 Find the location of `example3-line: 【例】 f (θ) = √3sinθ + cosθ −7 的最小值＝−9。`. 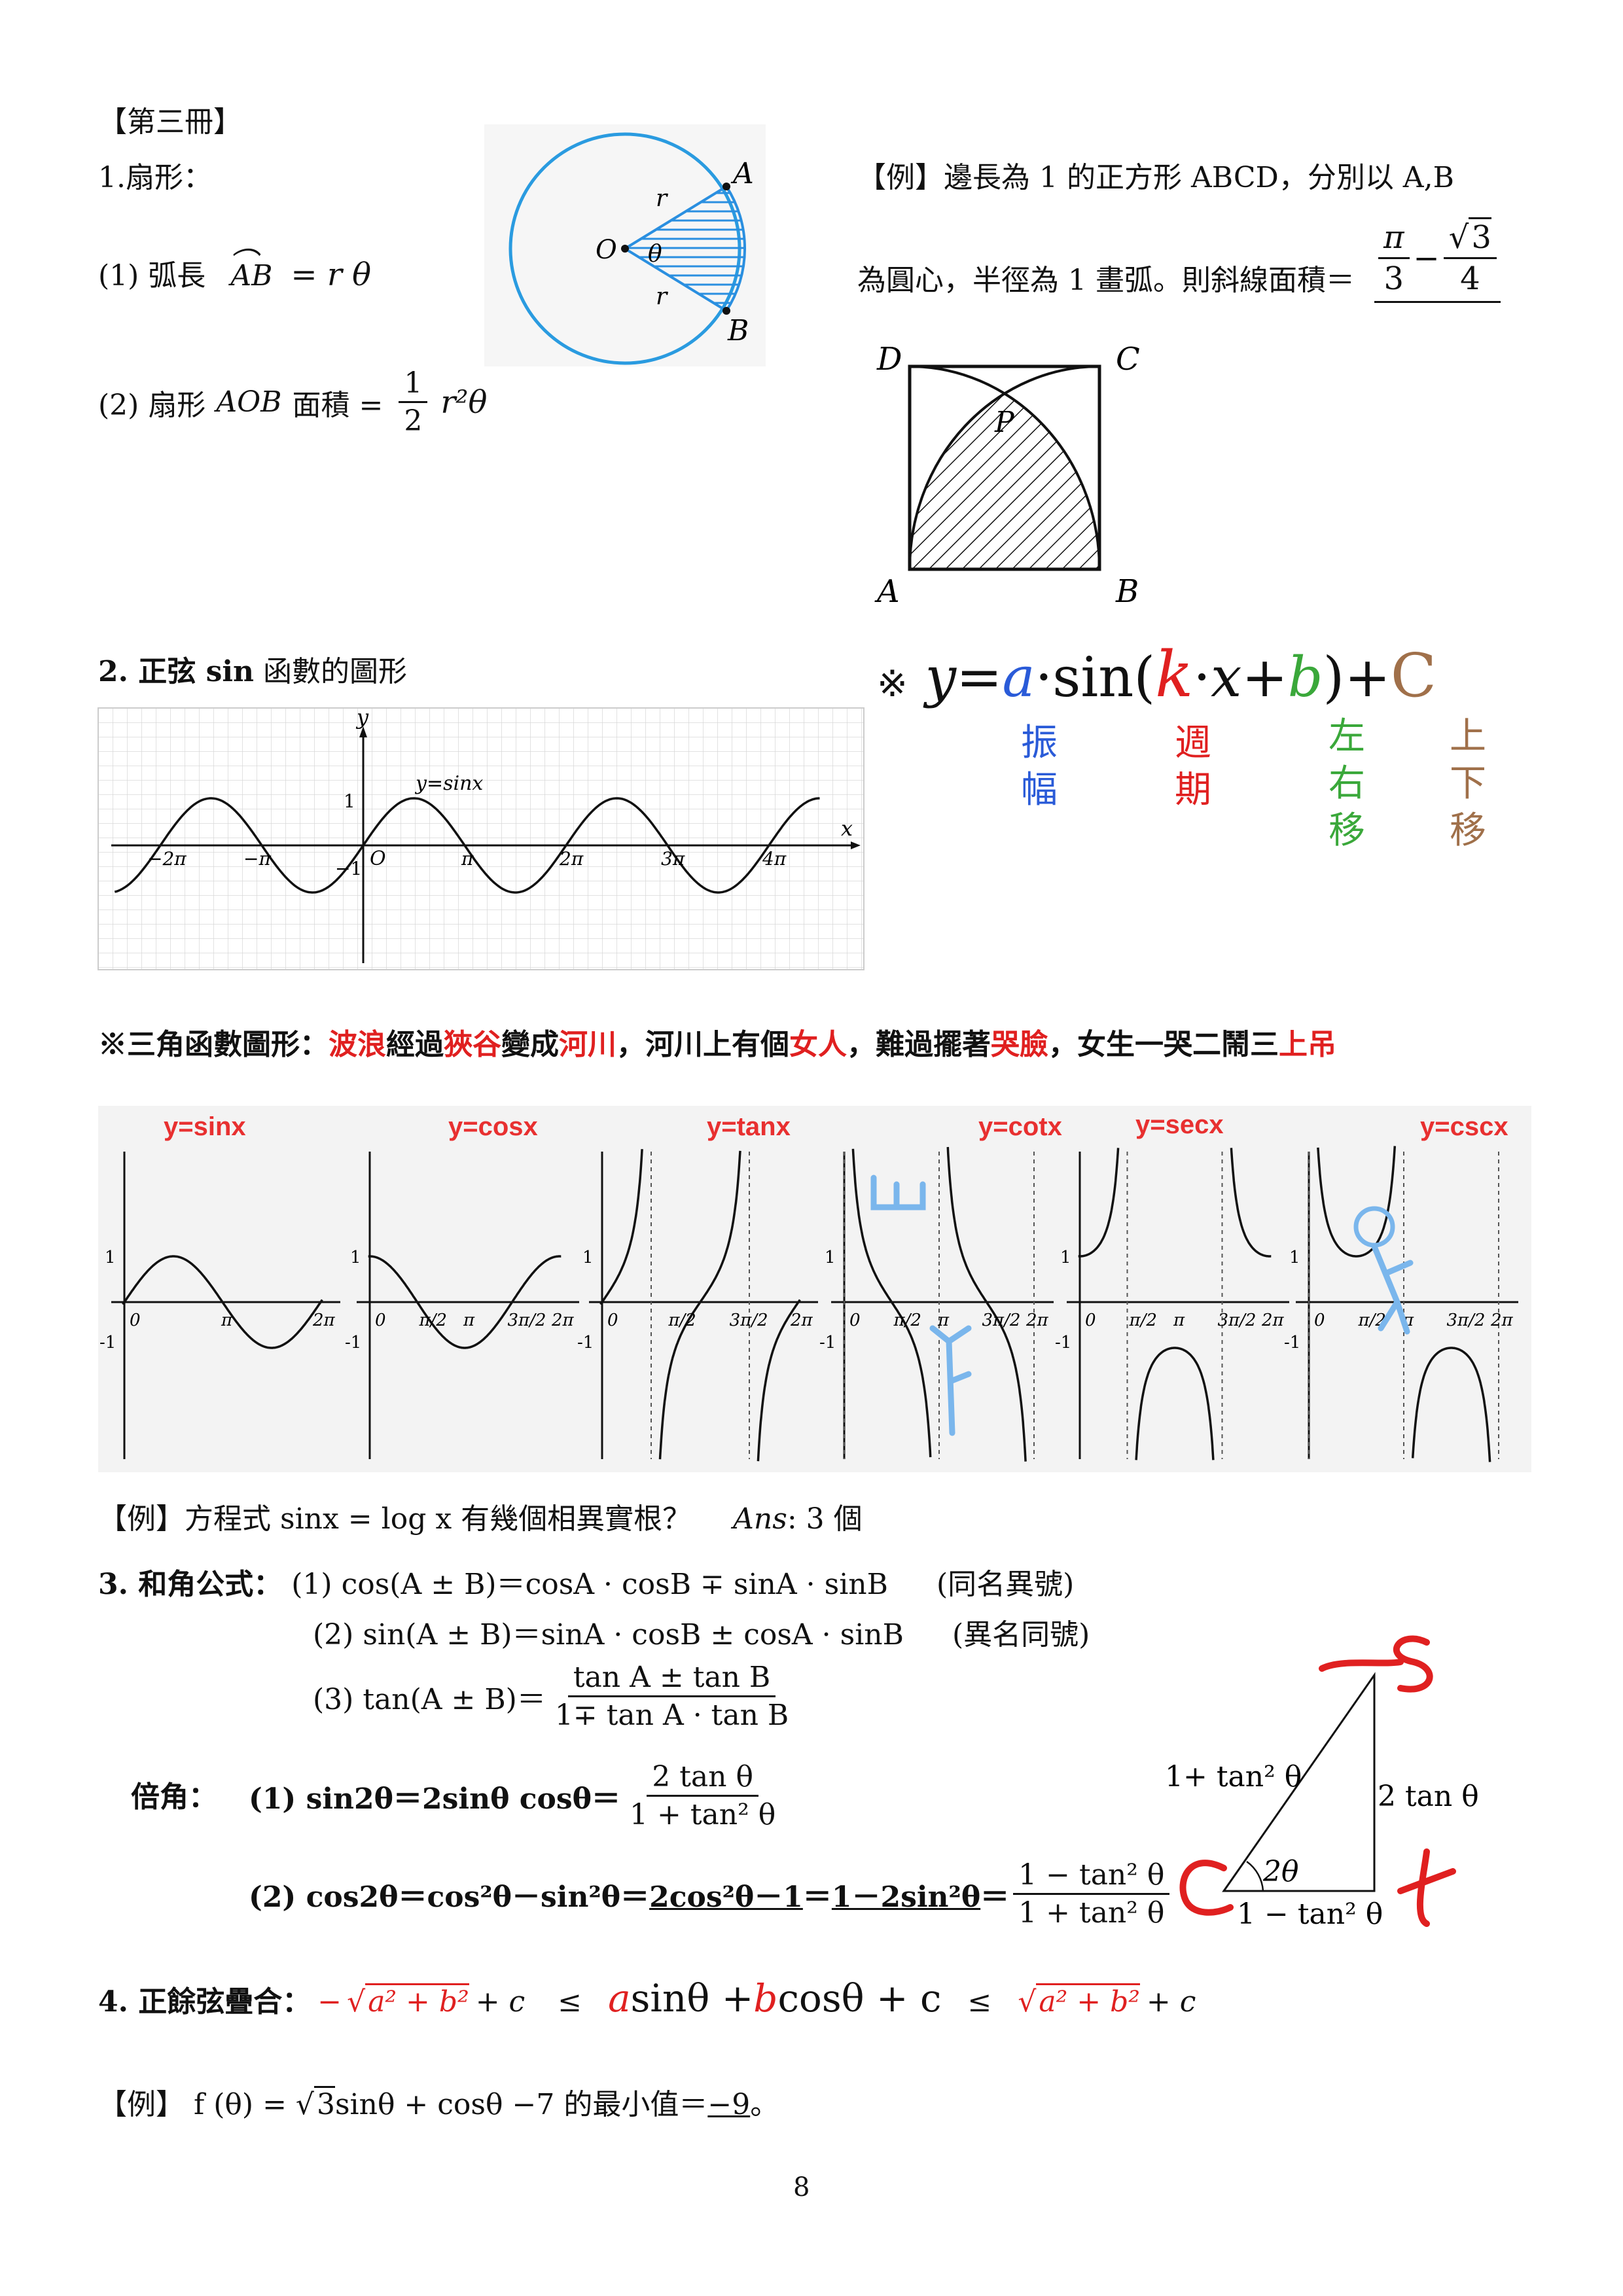

example3-line: 【例】 f (θ) = √3sinθ + cosθ −7 的最小值＝−9。 is located at coordinates (439, 2102).